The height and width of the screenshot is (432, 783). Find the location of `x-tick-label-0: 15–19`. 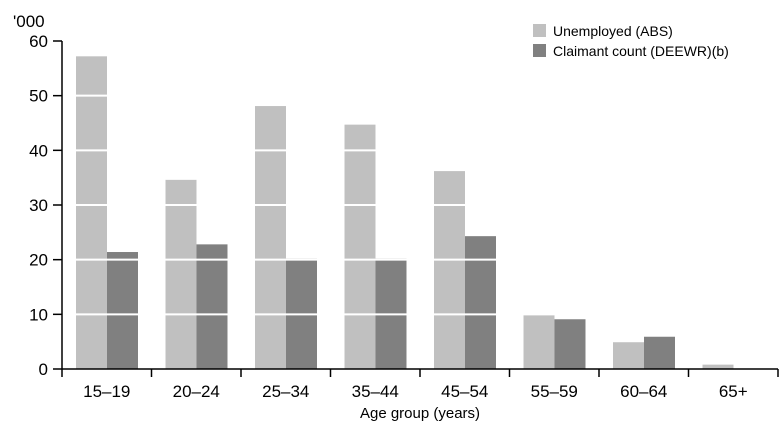

x-tick-label-0: 15–19 is located at coordinates (106, 391).